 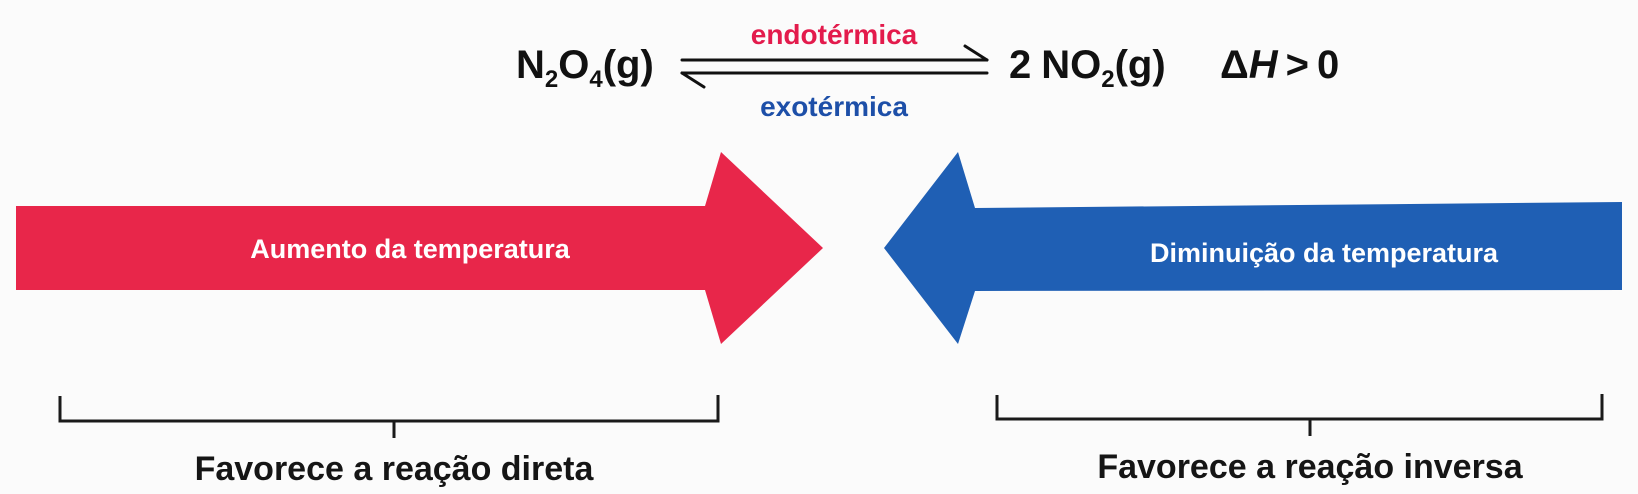 I want to click on exothermic-label: exotérmica, so click(x=834, y=106).